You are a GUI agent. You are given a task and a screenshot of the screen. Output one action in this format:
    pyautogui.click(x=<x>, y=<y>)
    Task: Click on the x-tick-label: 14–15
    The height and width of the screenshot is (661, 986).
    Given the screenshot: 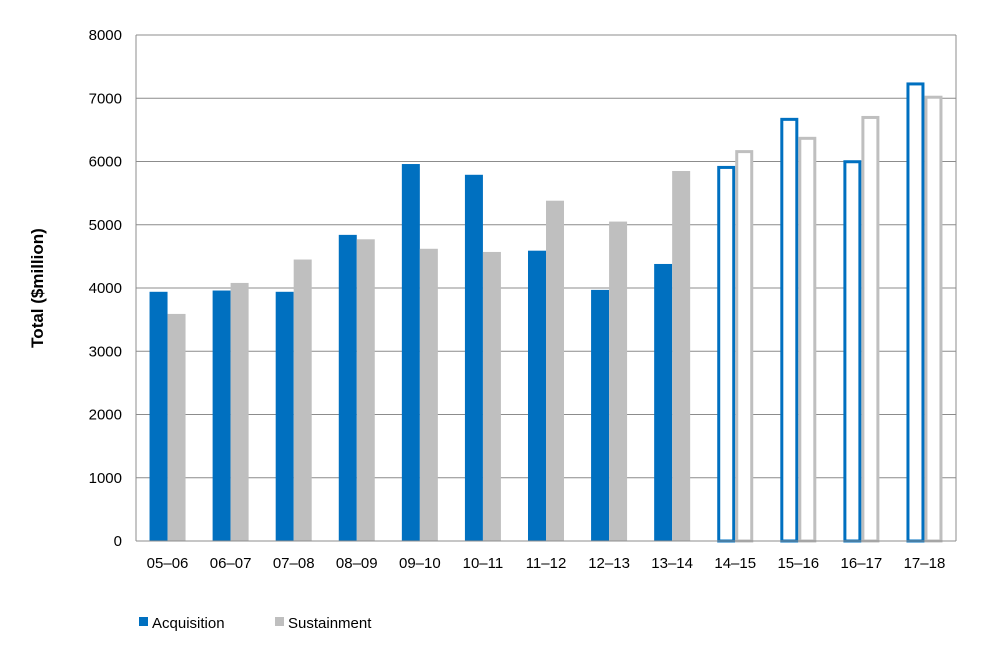 What is the action you would take?
    pyautogui.click(x=735, y=563)
    